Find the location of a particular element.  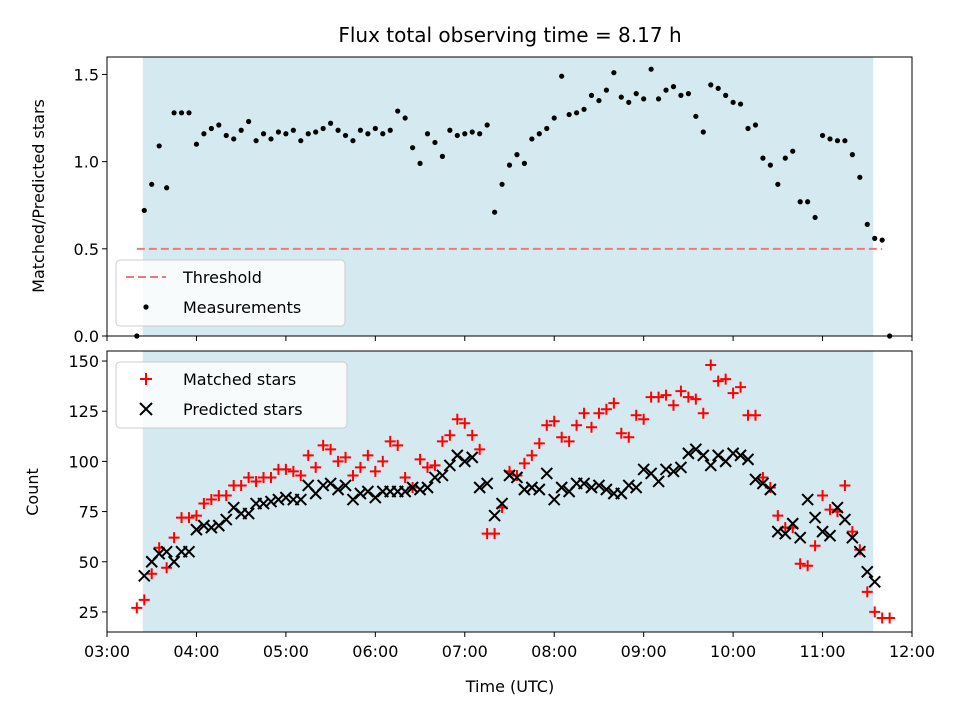

x-tick-label: 08:00 is located at coordinates (554, 651).